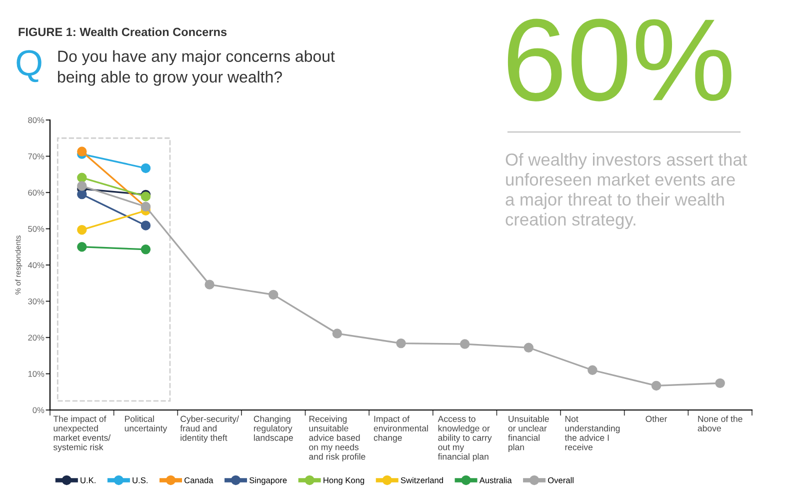  Describe the element at coordinates (720, 424) in the screenshot. I see `x-tick-label: None of the above` at that location.